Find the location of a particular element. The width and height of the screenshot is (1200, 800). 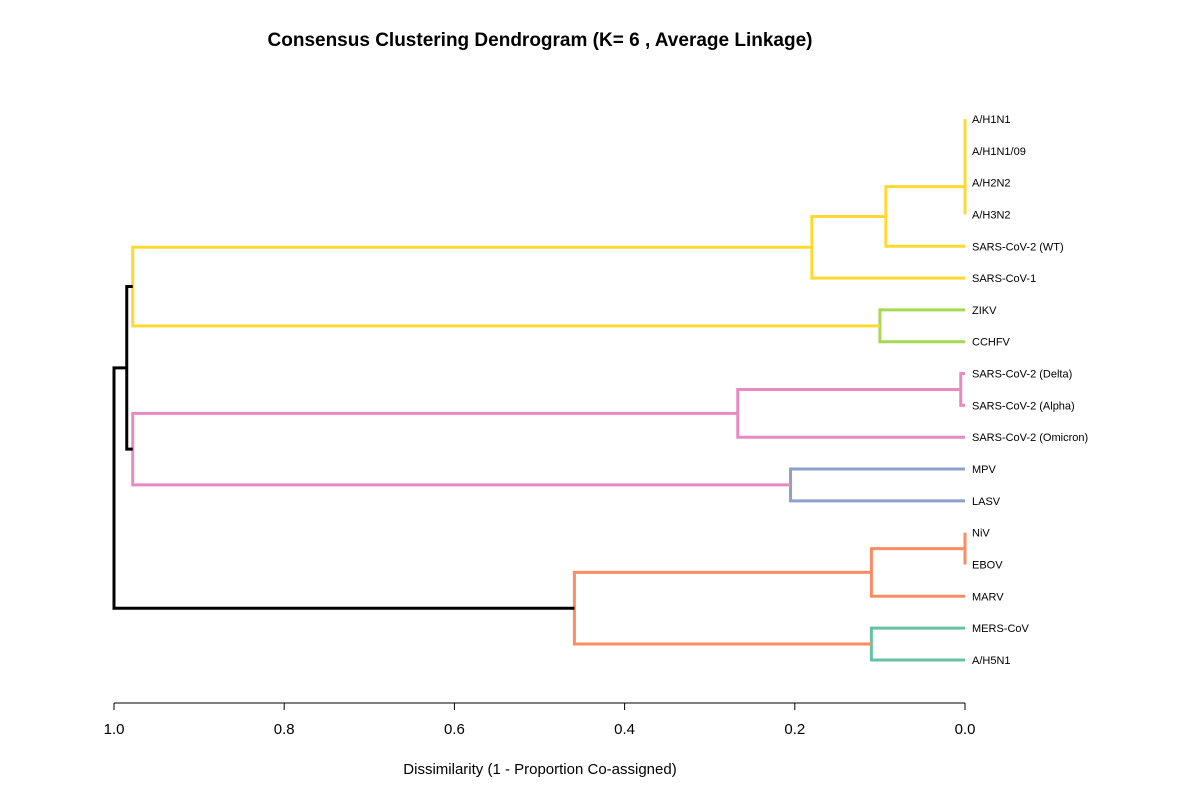

dendrogram-link-m8 is located at coordinates (962, 389).